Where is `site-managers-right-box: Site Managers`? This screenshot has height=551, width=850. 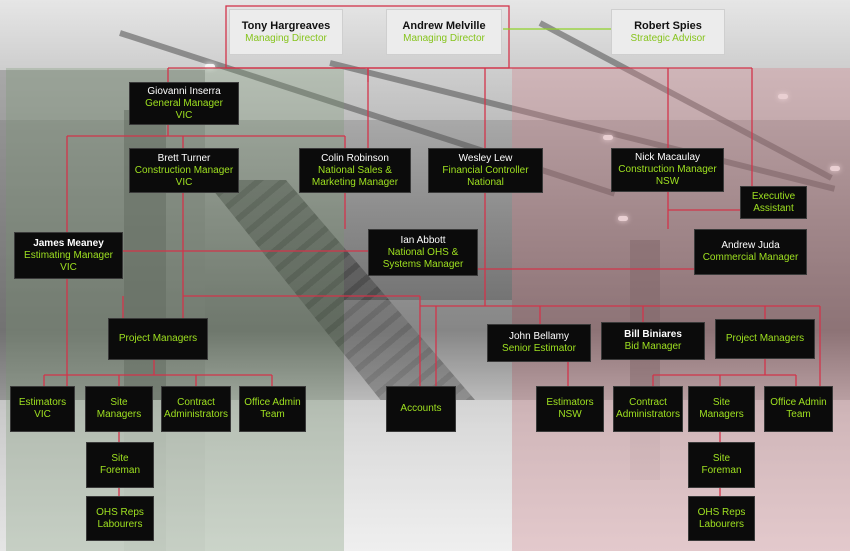
site-managers-right-box: Site Managers is located at coordinates (721, 409).